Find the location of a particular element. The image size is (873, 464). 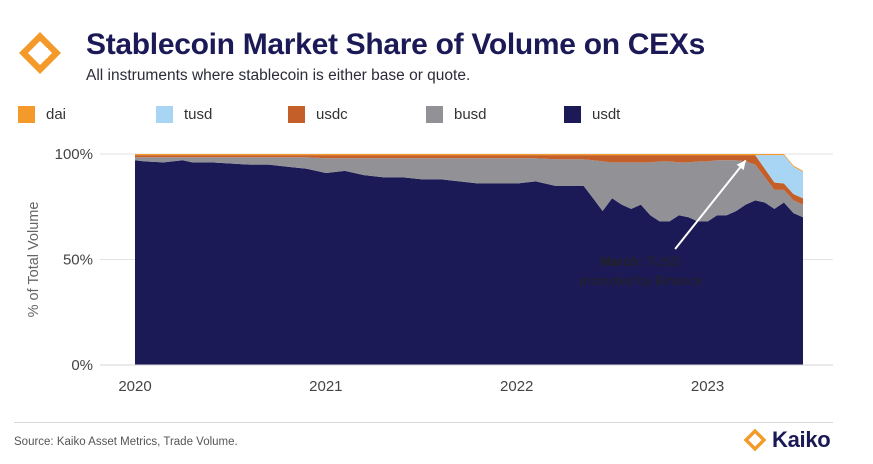

annotation-line-1: March: TUSD is located at coordinates (640, 261).